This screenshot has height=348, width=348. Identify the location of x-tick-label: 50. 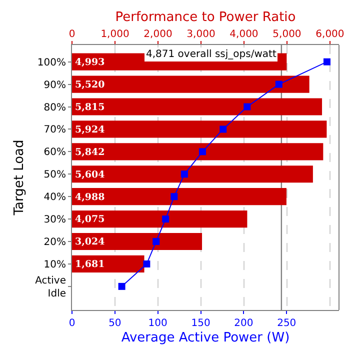
(115, 323).